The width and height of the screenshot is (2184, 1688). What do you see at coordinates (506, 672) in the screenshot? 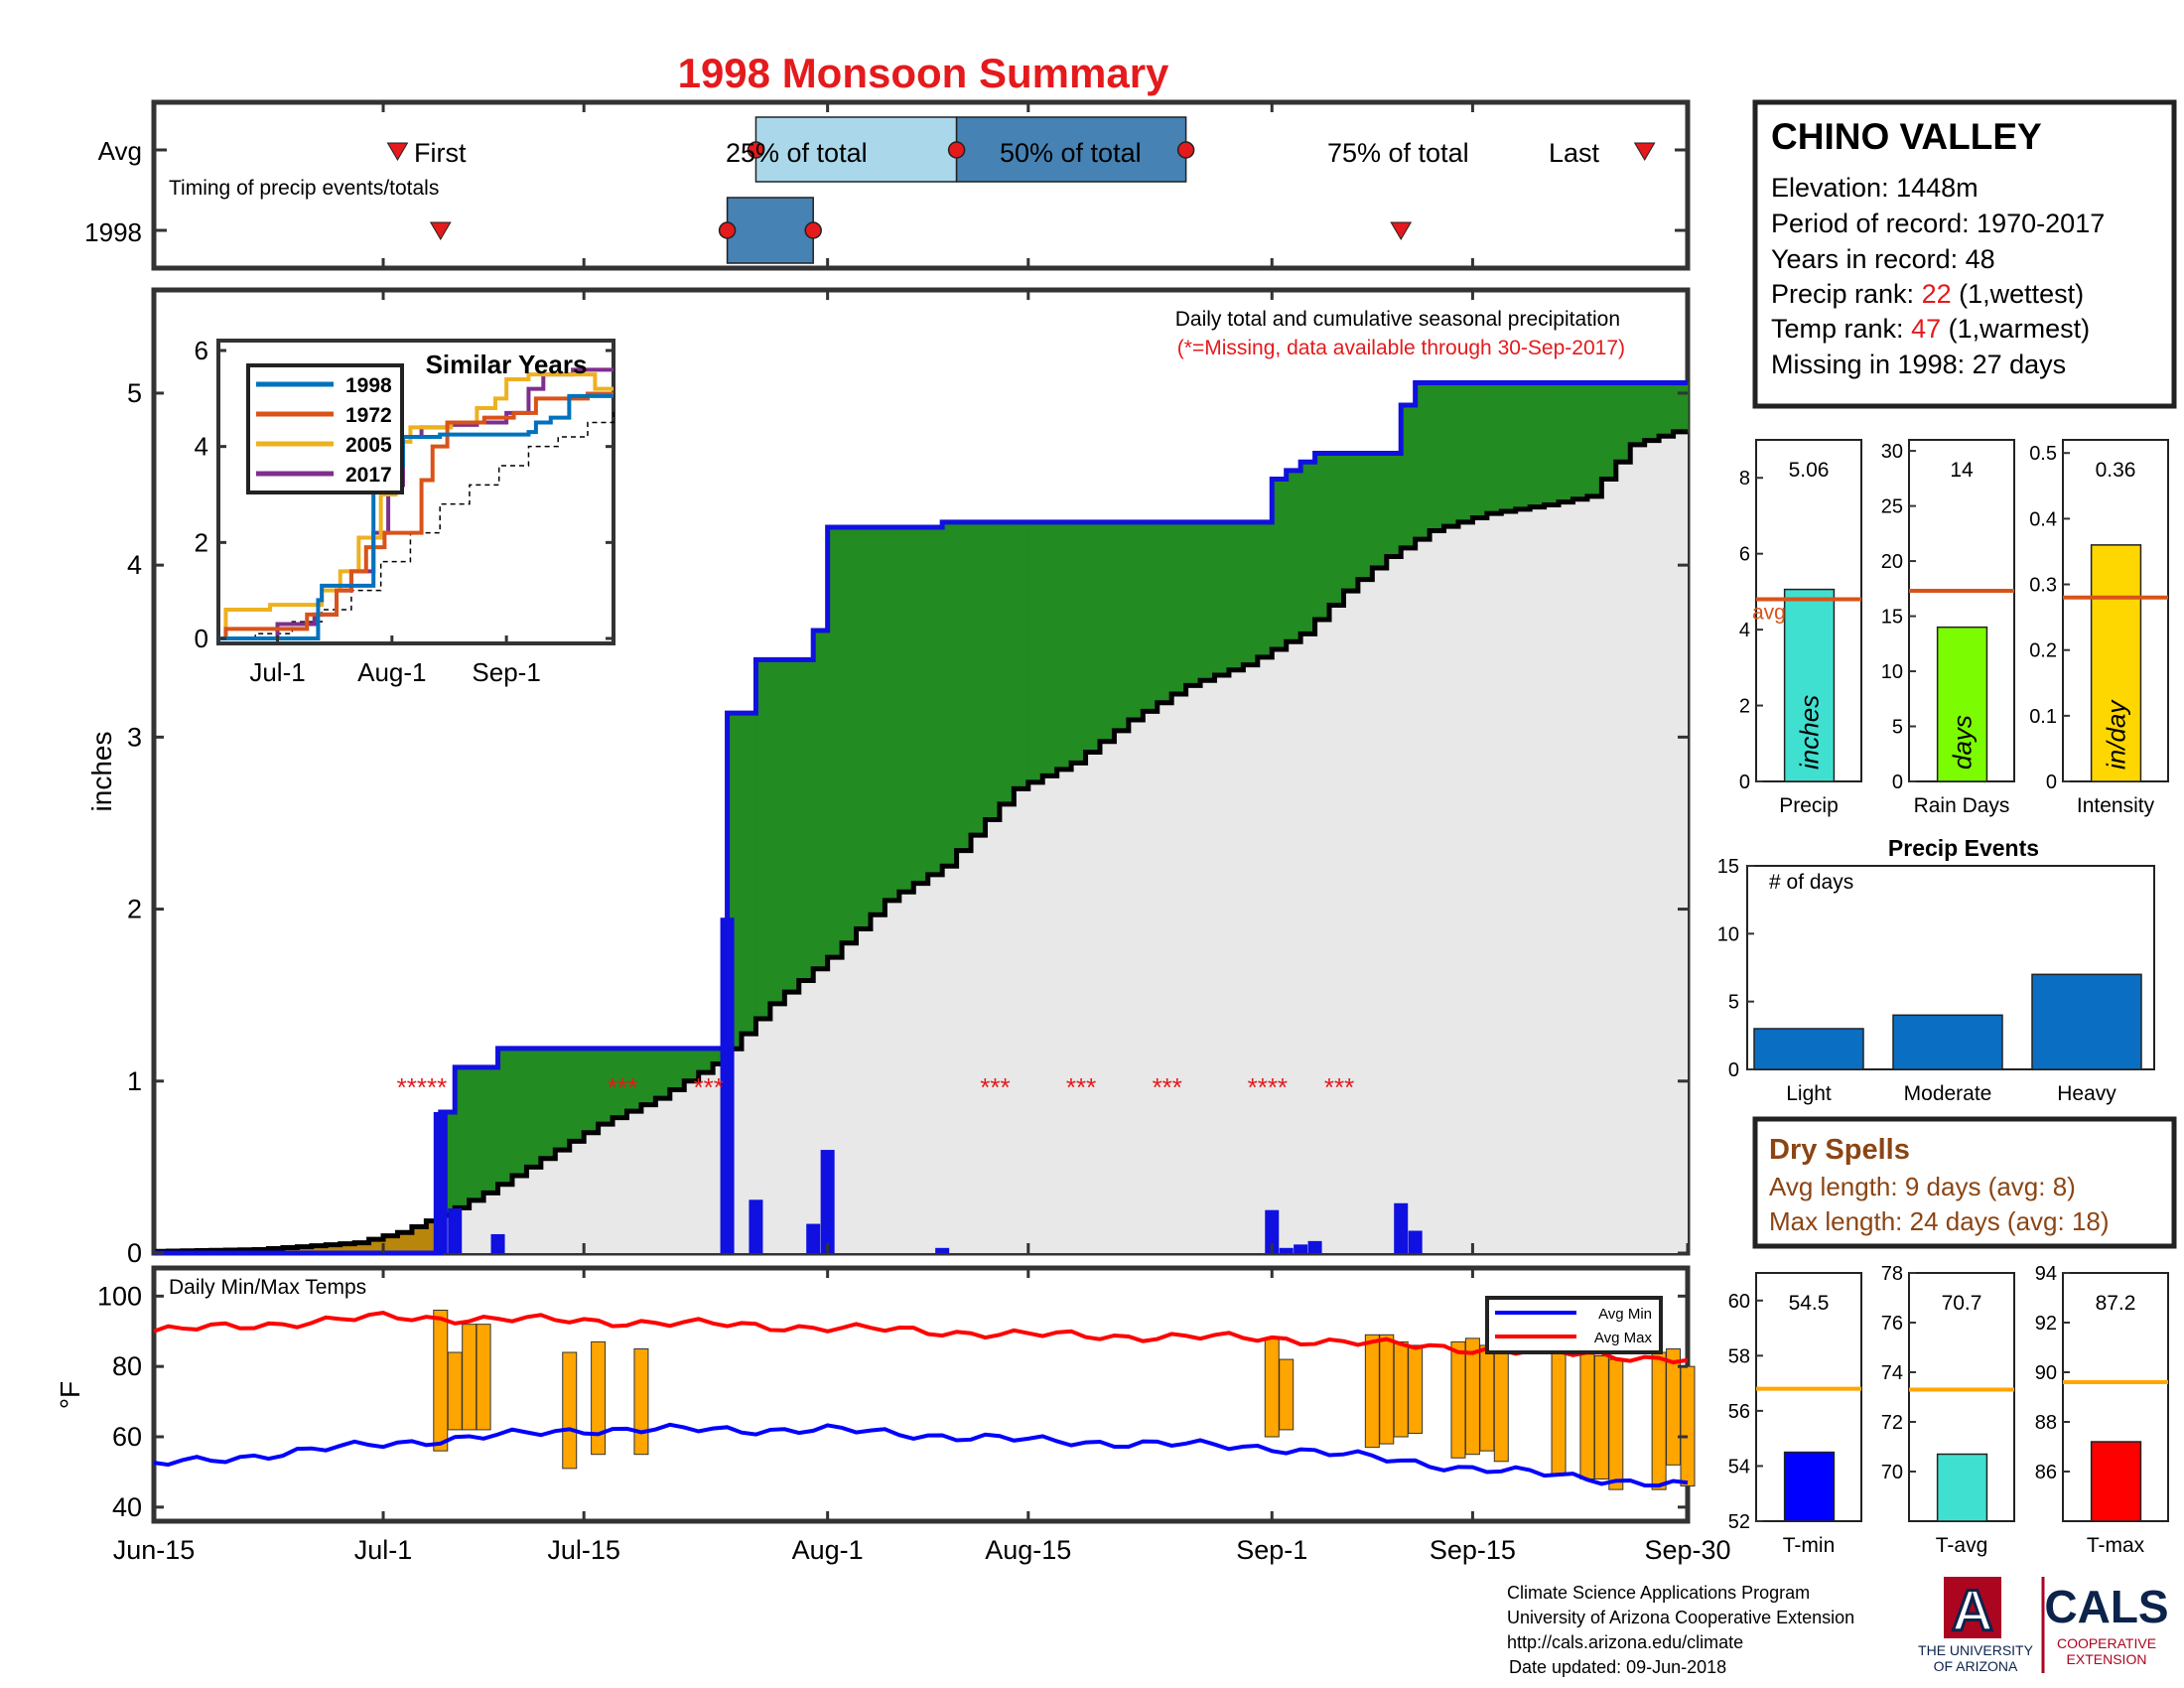
I see `inset-x-tick-label: Sep-1` at bounding box center [506, 672].